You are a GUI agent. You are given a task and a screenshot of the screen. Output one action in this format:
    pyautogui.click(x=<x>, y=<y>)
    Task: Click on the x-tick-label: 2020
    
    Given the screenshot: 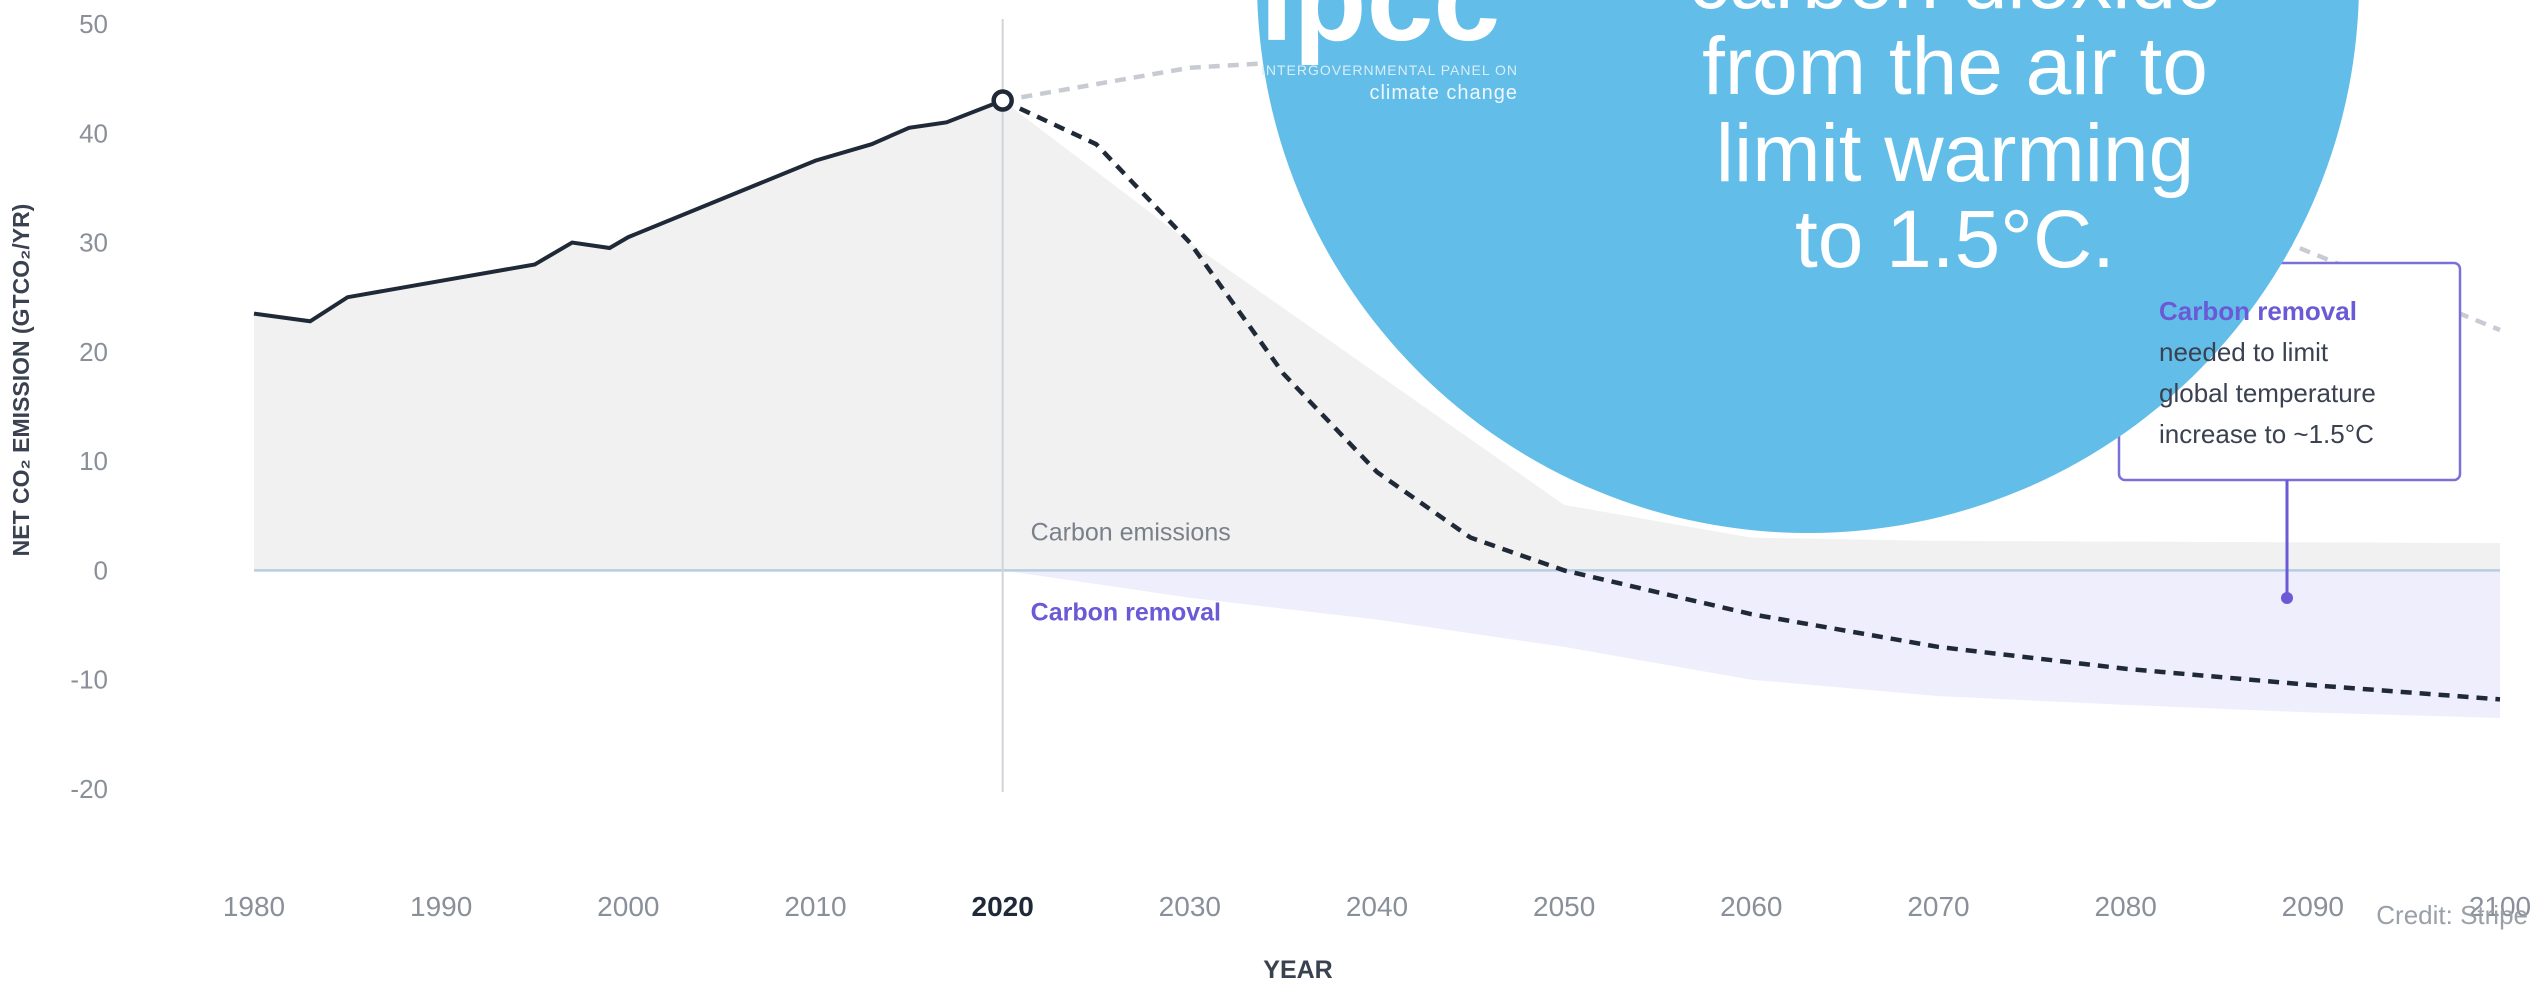 What is the action you would take?
    pyautogui.click(x=1003, y=906)
    